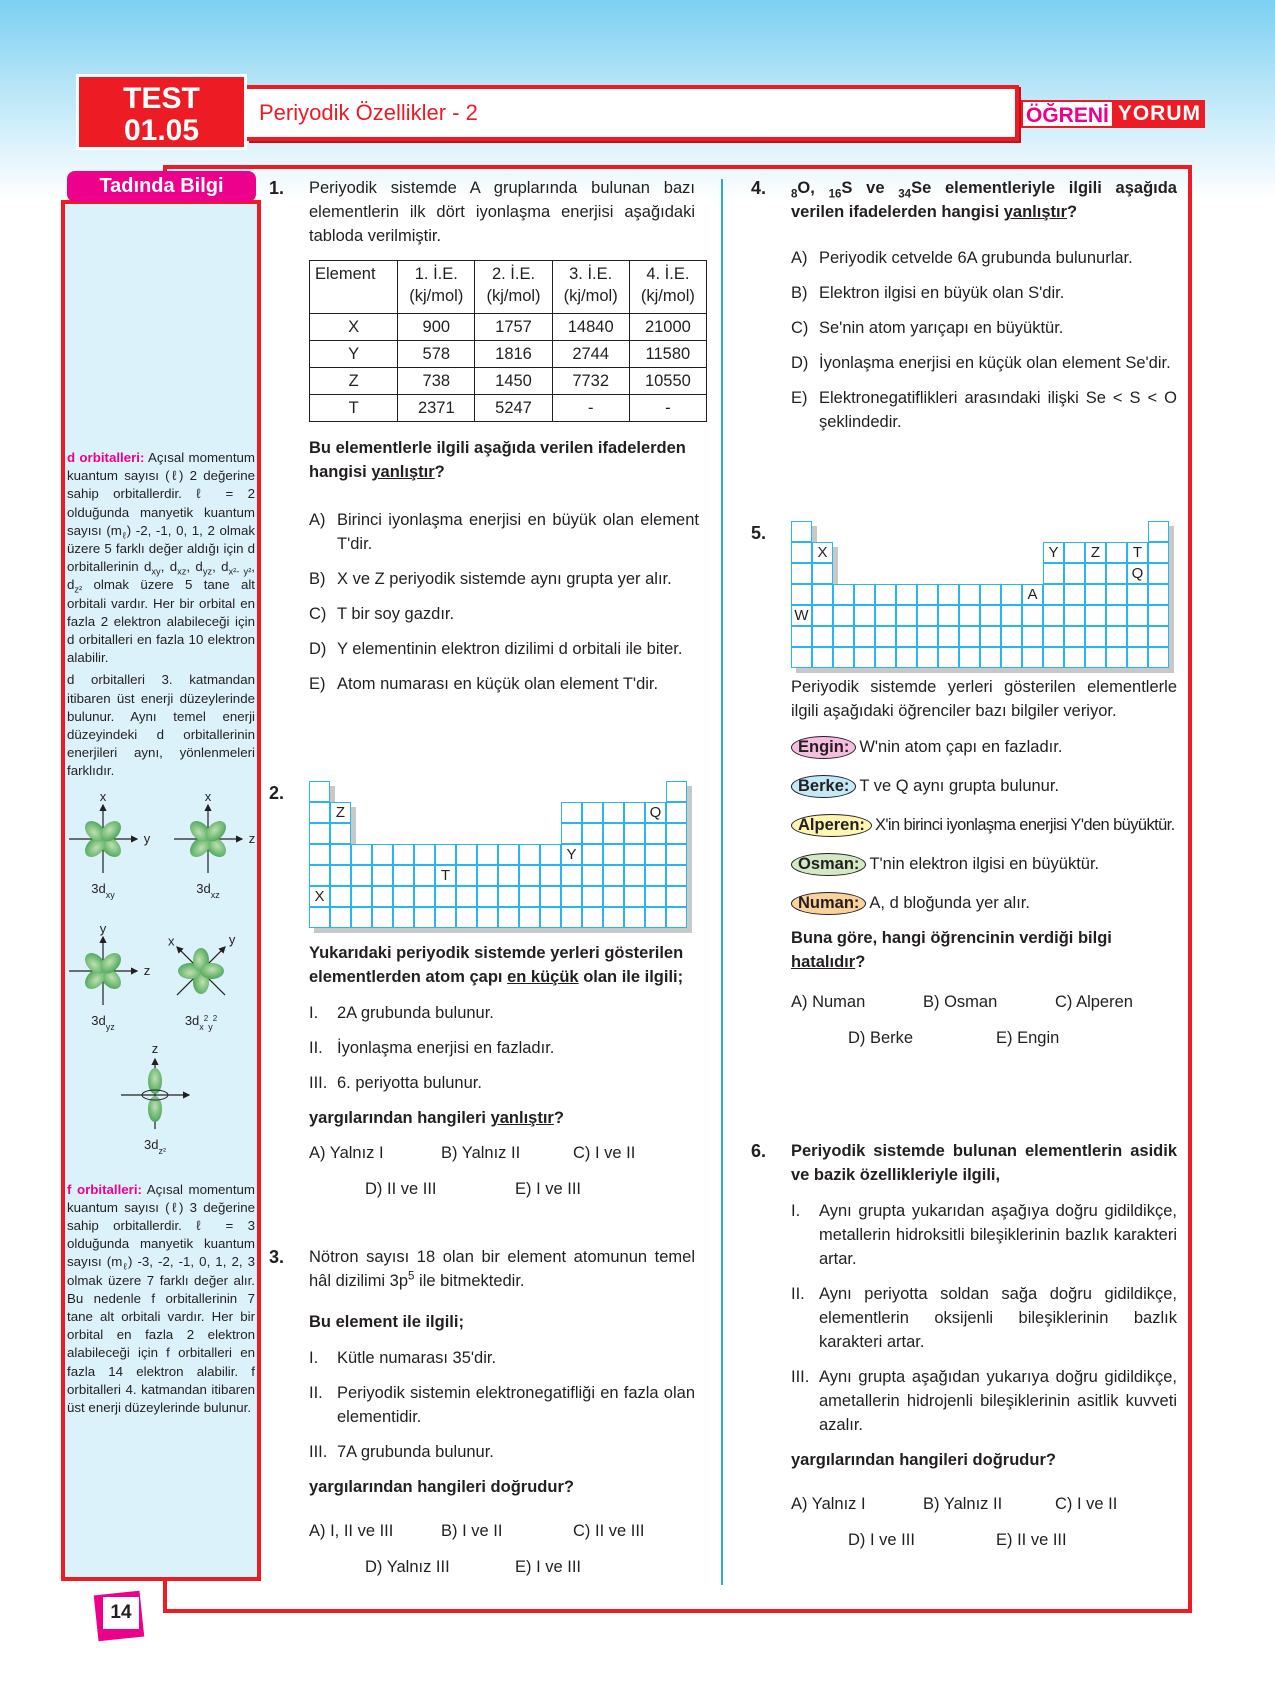  What do you see at coordinates (984, 293) in the screenshot?
I see `answer-option: B) Elektron ilgisi en büyük olan S'dir.` at bounding box center [984, 293].